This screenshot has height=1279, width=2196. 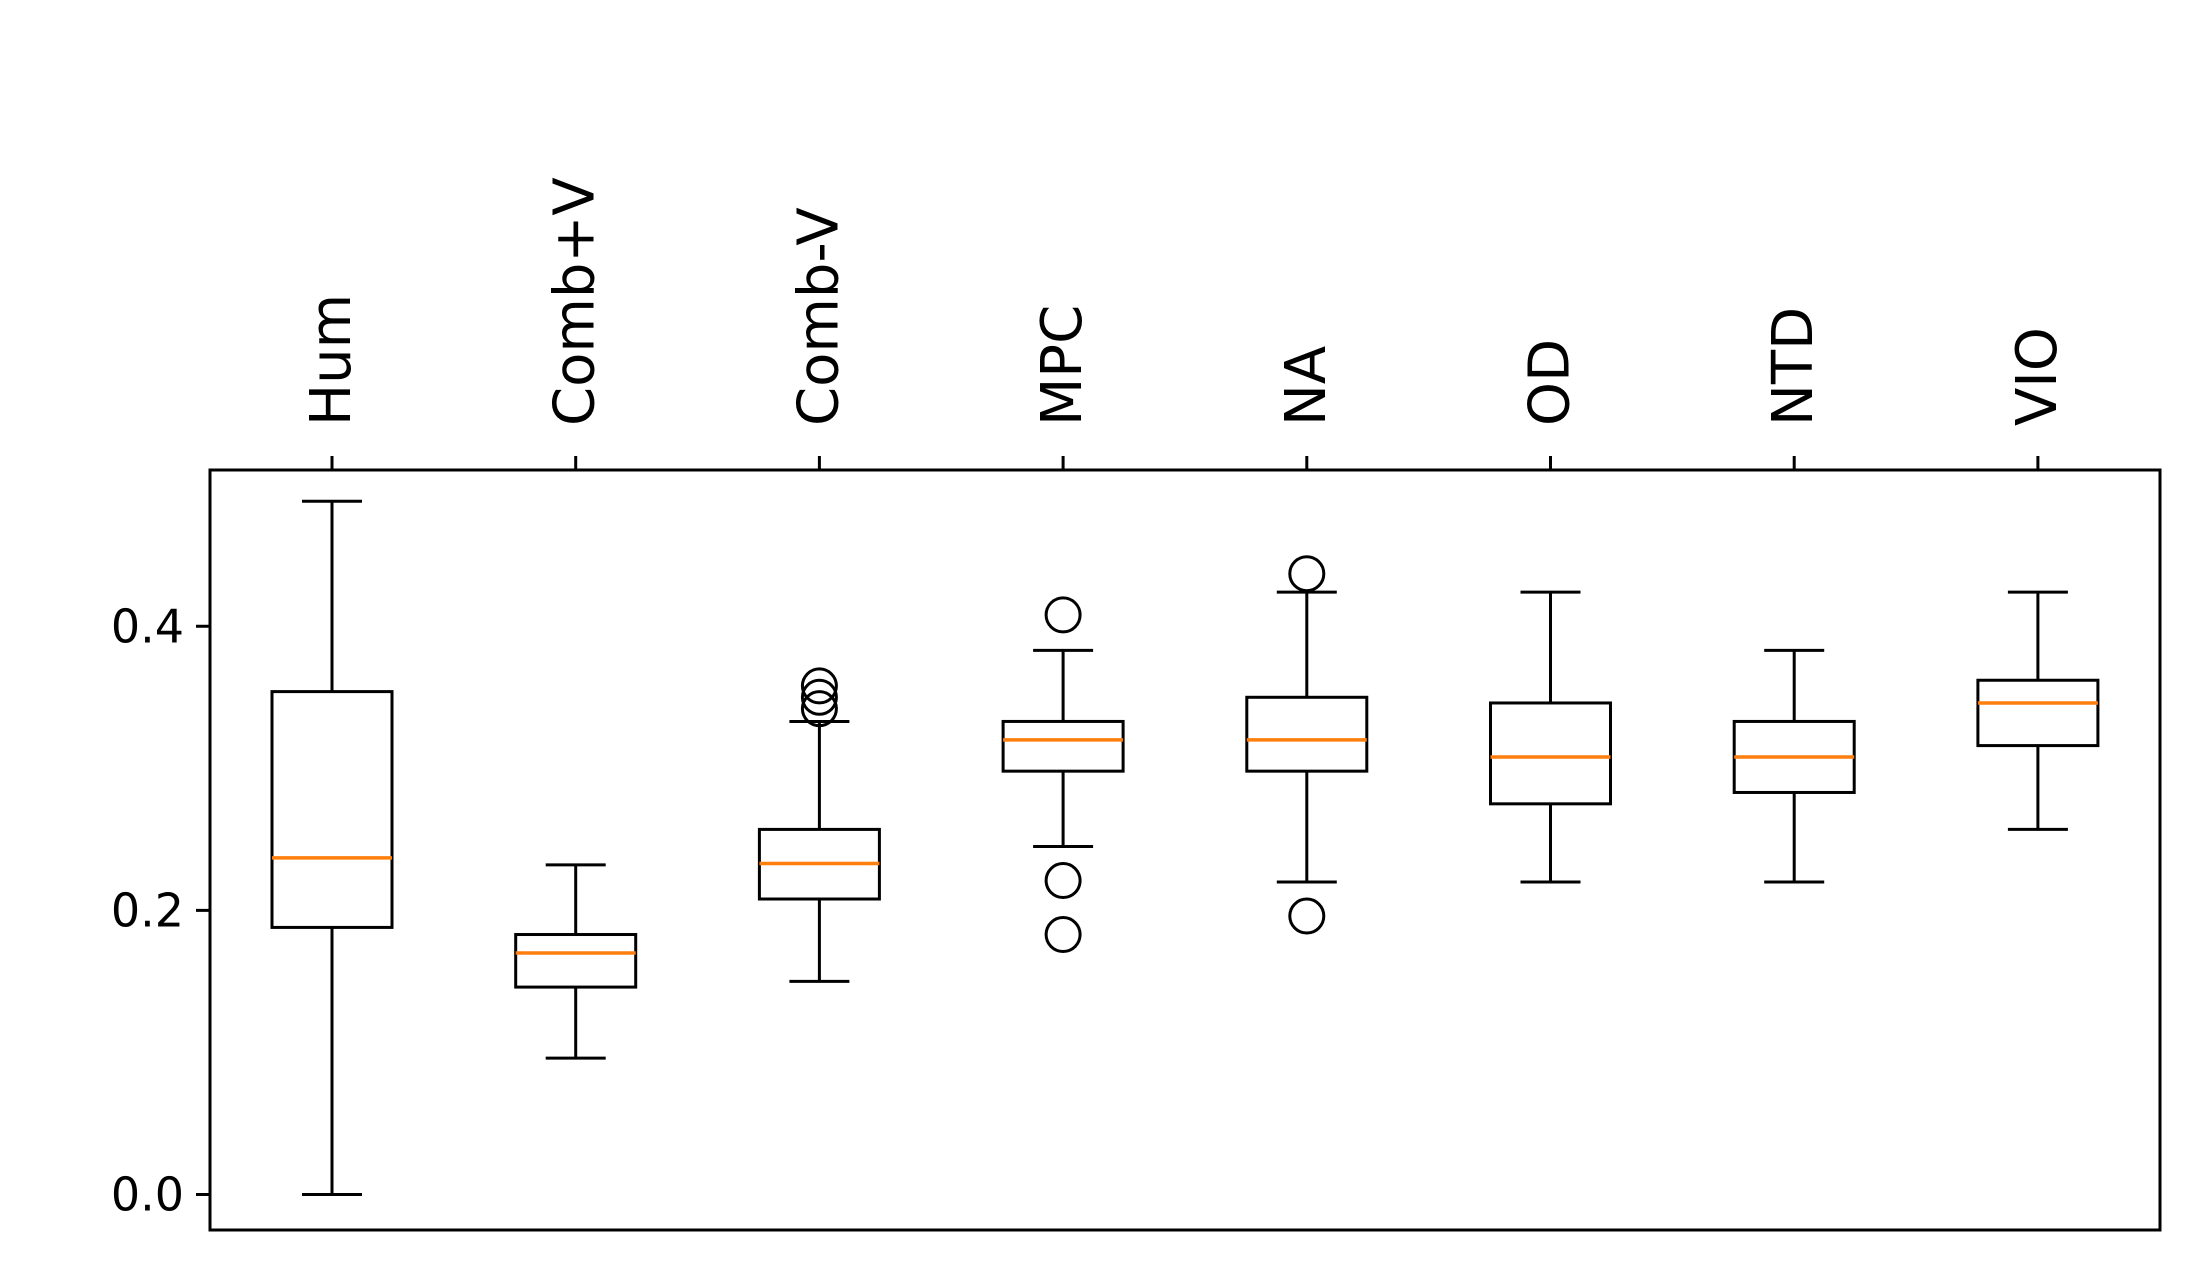 I want to click on box-group-hum, so click(x=332, y=847).